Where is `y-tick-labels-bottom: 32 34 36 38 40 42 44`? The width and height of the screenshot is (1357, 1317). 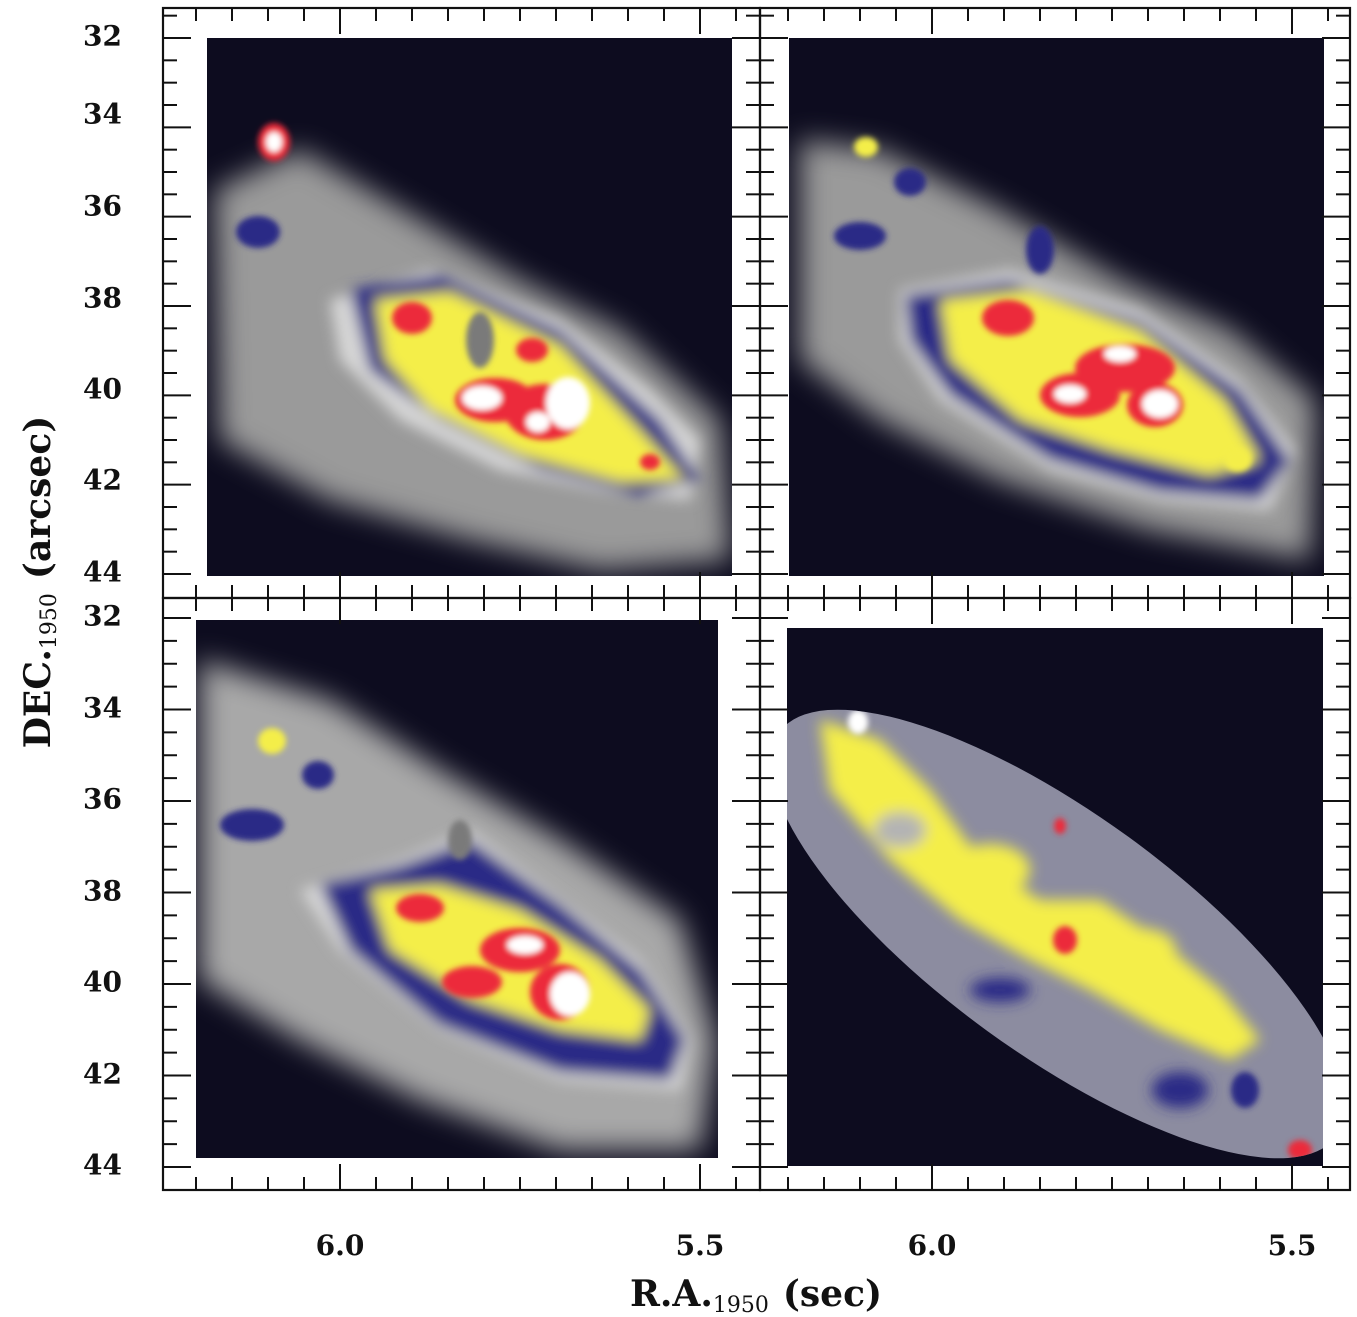
y-tick-labels-bottom: 32 34 36 38 40 42 44 is located at coordinates (102, 891).